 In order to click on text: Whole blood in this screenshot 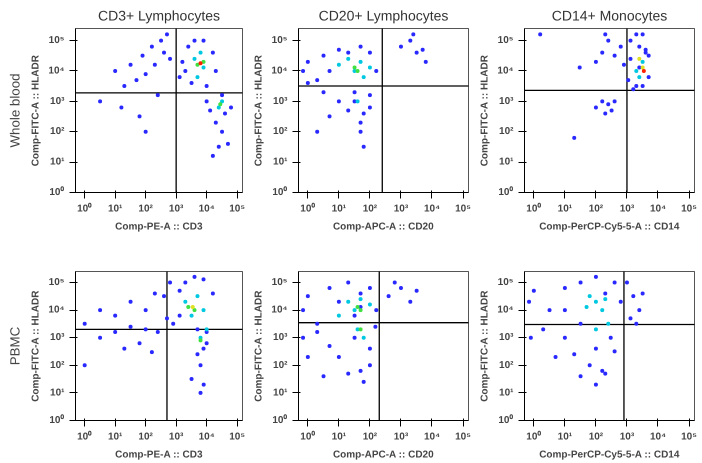, I will do `click(15, 110)`.